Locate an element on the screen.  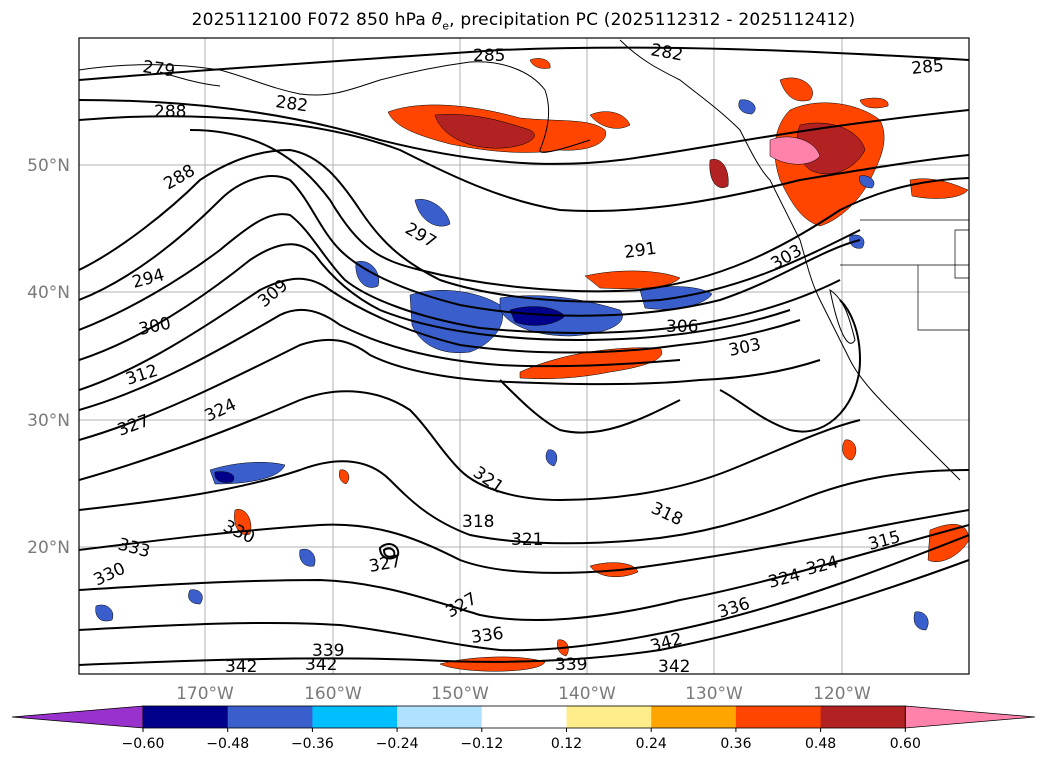
lat-label-40n: 40°N is located at coordinates (48, 293).